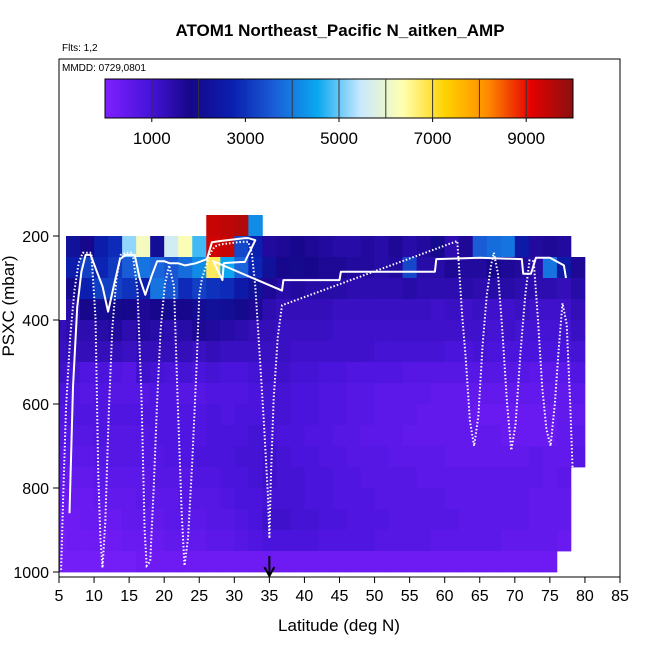 The image size is (650, 650). What do you see at coordinates (35, 237) in the screenshot?
I see `y-tick-label: 200` at bounding box center [35, 237].